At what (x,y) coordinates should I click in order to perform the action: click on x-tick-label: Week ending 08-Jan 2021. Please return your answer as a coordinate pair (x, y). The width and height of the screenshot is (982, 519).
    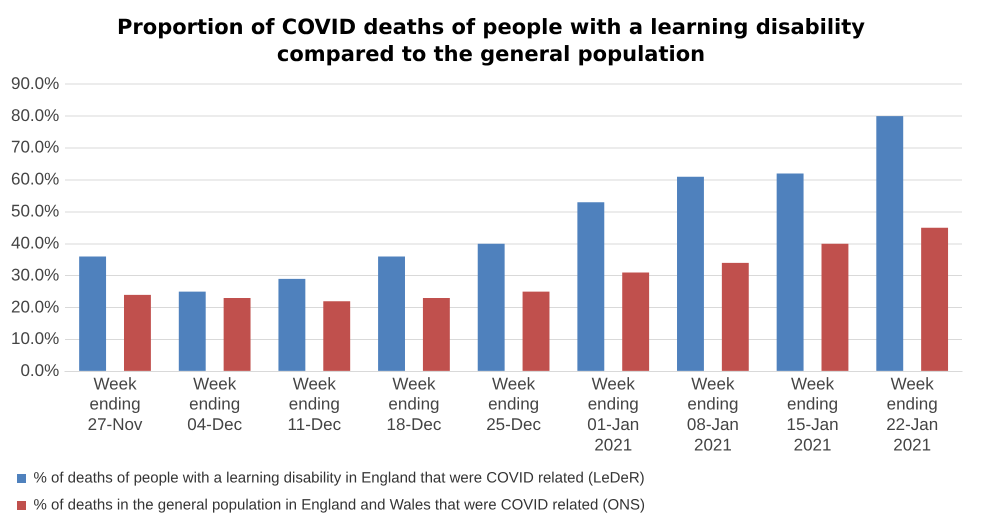
    Looking at the image, I should click on (712, 414).